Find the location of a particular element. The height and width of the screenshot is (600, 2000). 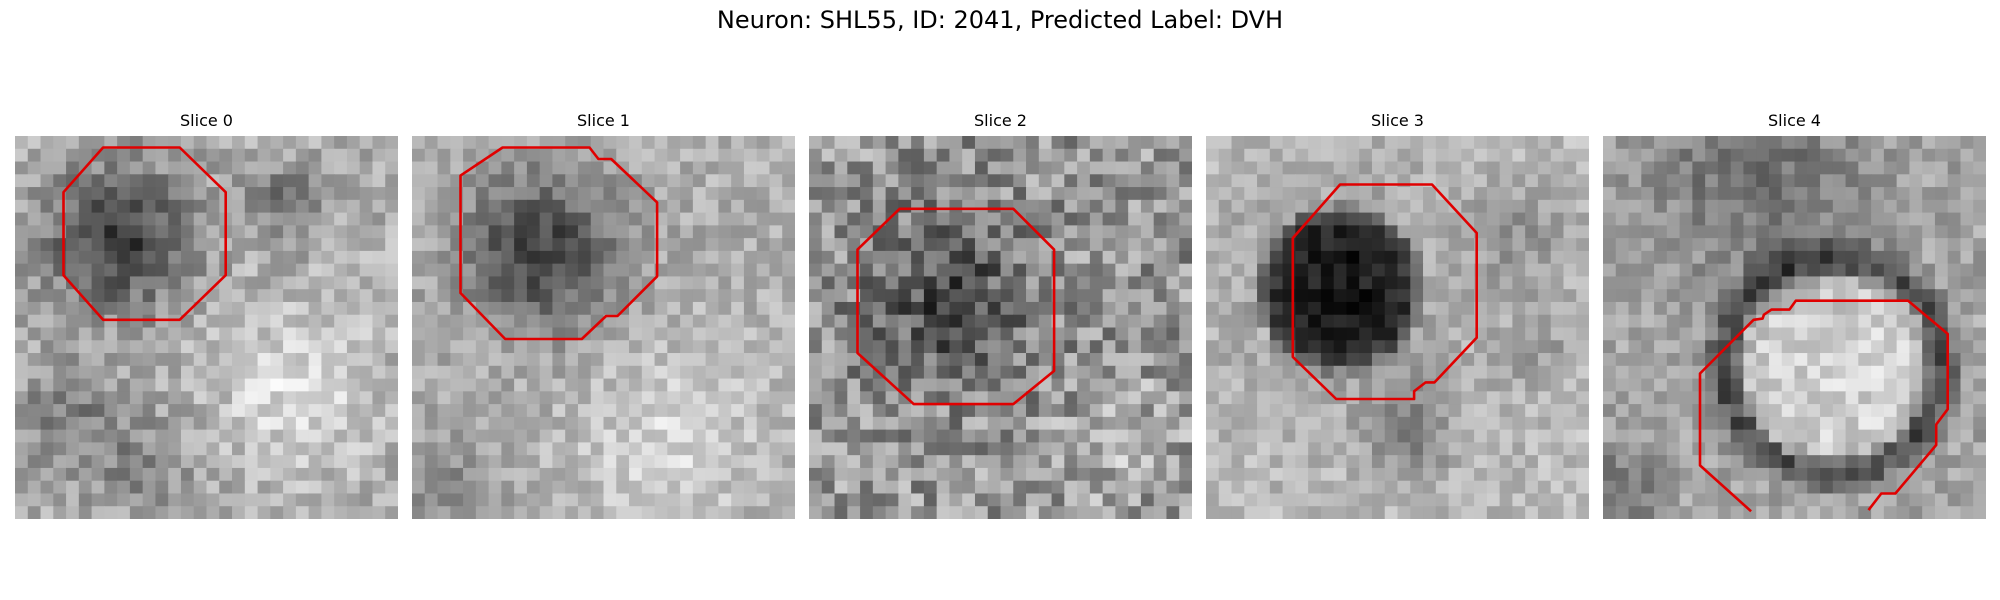

slice-title: Slice 2 is located at coordinates (1000, 121).